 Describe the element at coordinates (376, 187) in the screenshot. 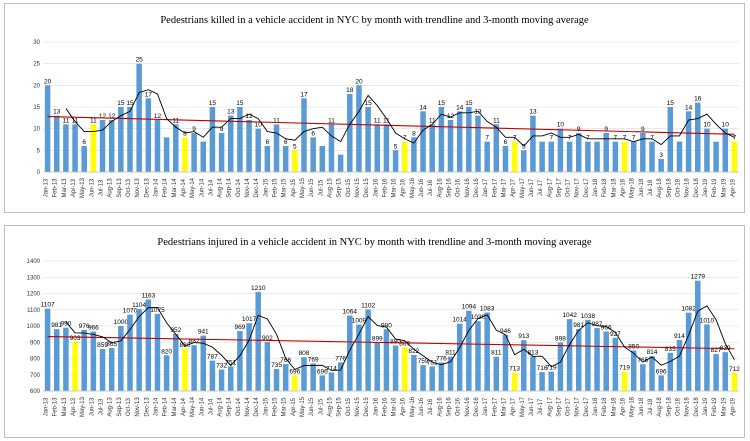

I see `x-tick-label: Jan-16` at that location.